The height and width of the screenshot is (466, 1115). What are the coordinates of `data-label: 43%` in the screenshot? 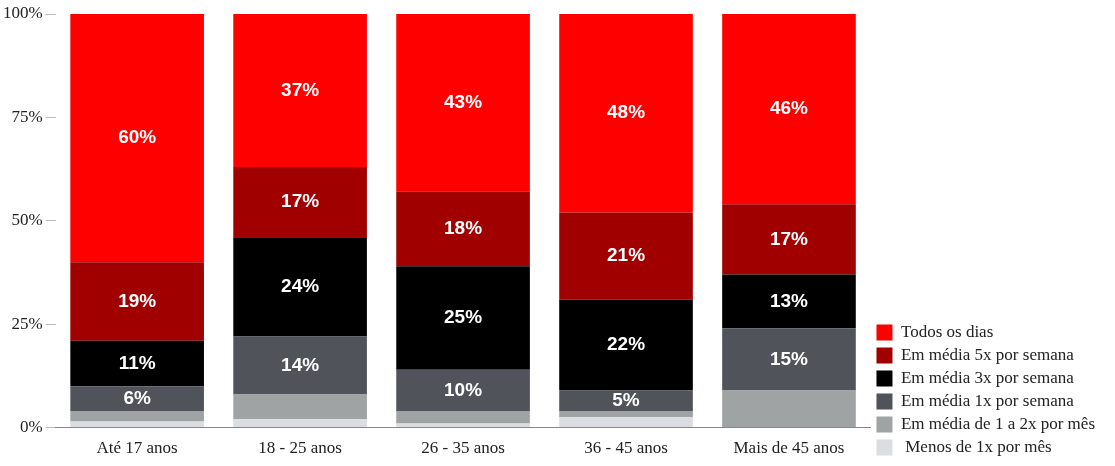 It's located at (463, 102).